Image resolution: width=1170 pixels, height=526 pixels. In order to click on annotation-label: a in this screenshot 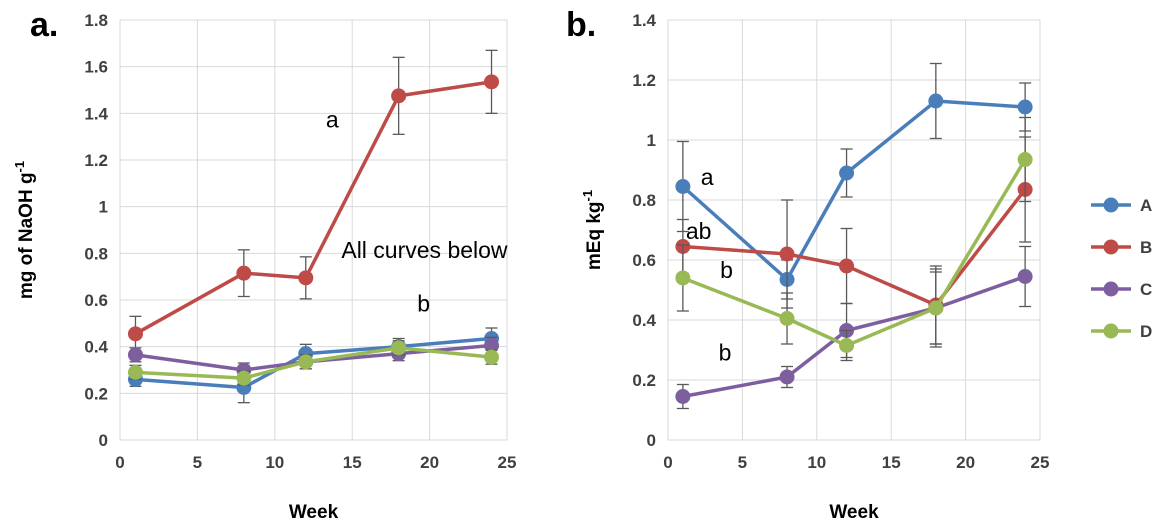, I will do `click(332, 119)`.